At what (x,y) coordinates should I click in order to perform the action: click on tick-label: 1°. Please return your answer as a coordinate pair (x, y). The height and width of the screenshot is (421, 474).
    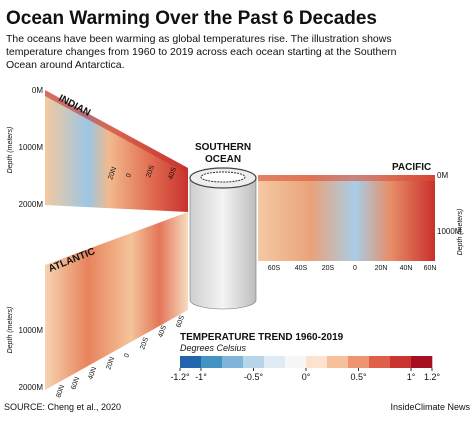
    Looking at the image, I should click on (411, 377).